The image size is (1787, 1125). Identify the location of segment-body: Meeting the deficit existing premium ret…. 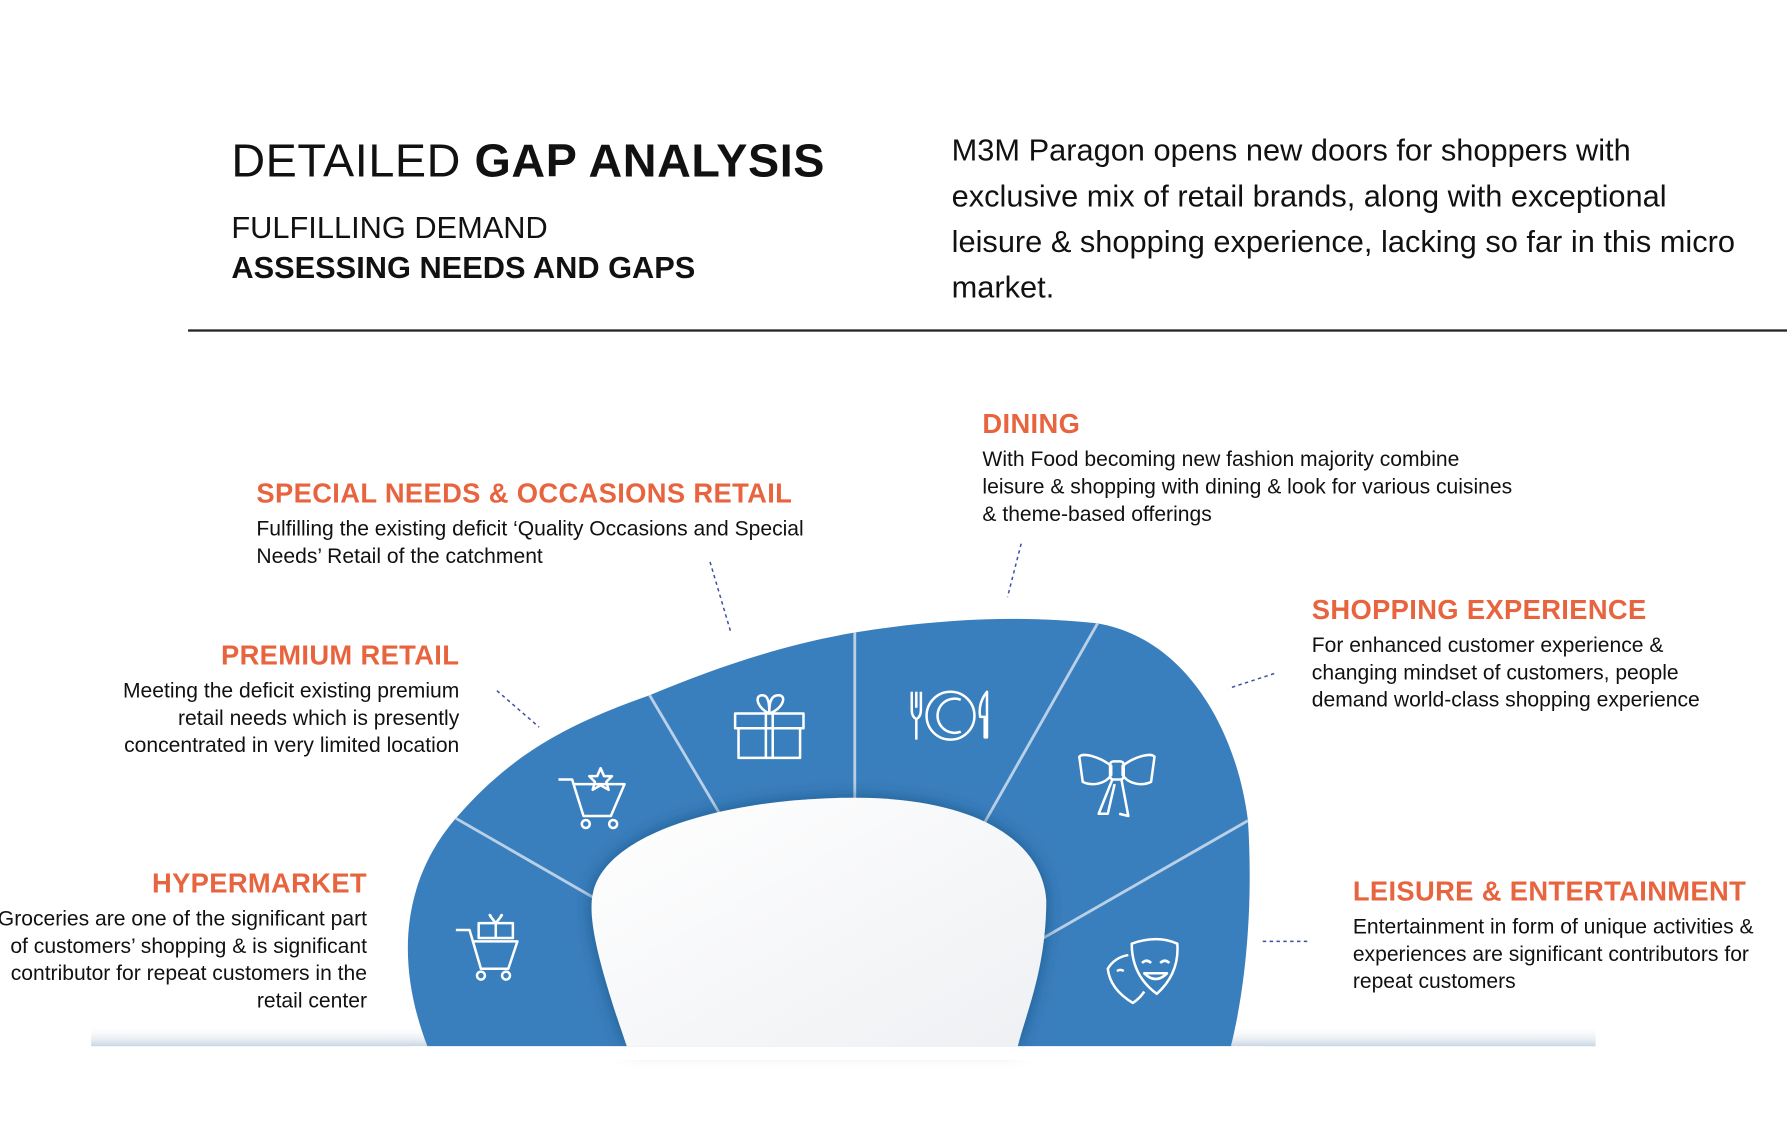
(291, 717).